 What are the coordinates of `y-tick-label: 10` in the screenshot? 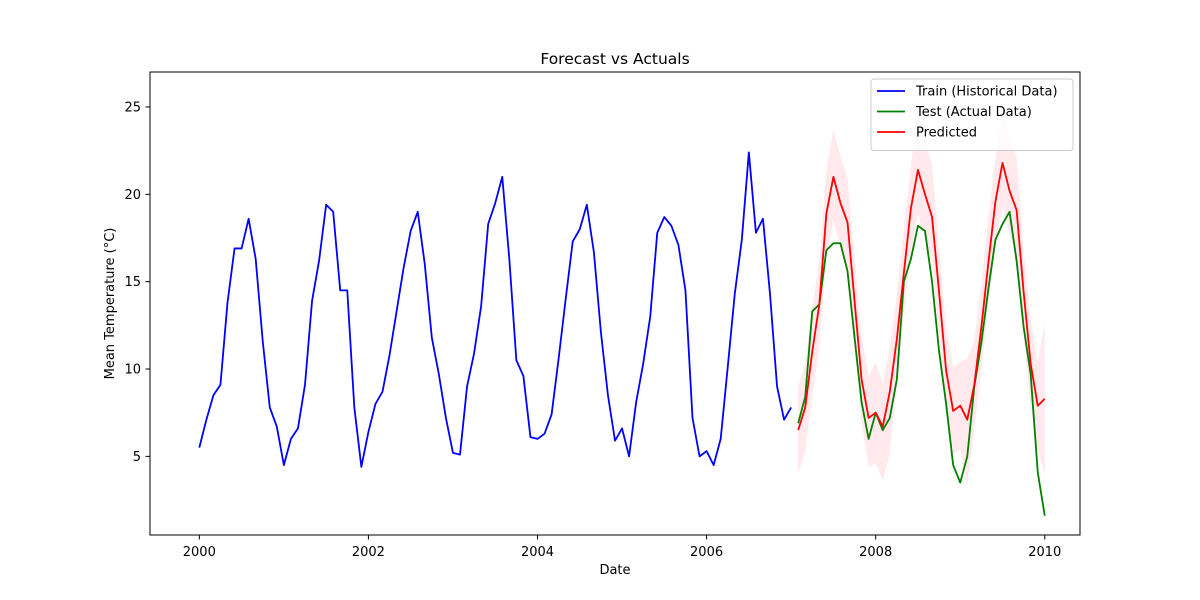 It's located at (132, 370).